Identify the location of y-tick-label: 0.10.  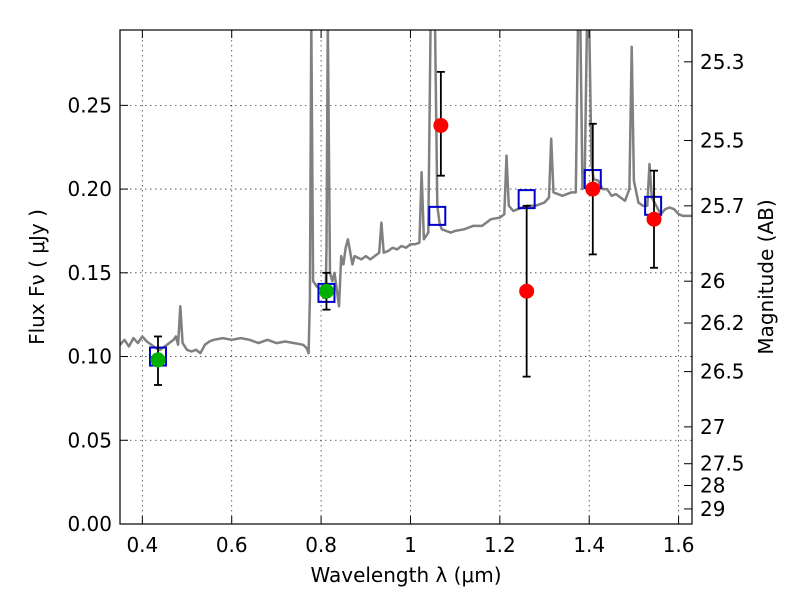
(89, 357).